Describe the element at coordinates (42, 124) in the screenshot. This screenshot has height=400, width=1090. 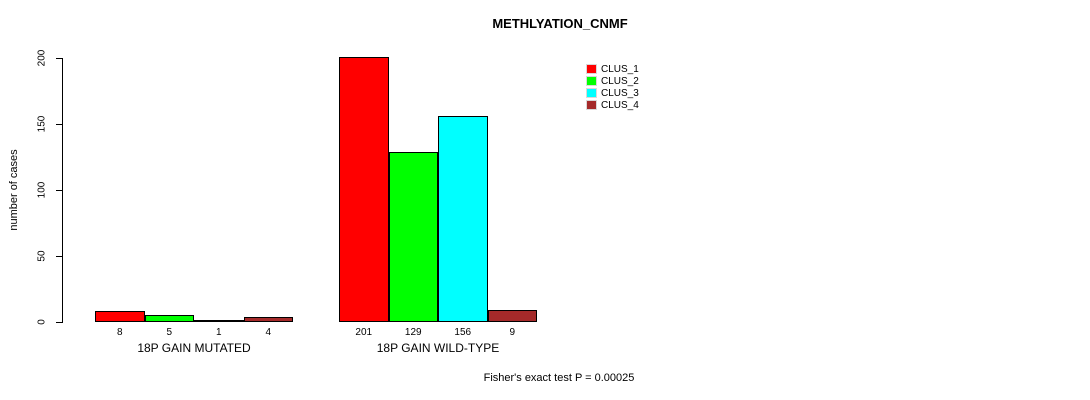
I see `y-tick-label: 150` at that location.